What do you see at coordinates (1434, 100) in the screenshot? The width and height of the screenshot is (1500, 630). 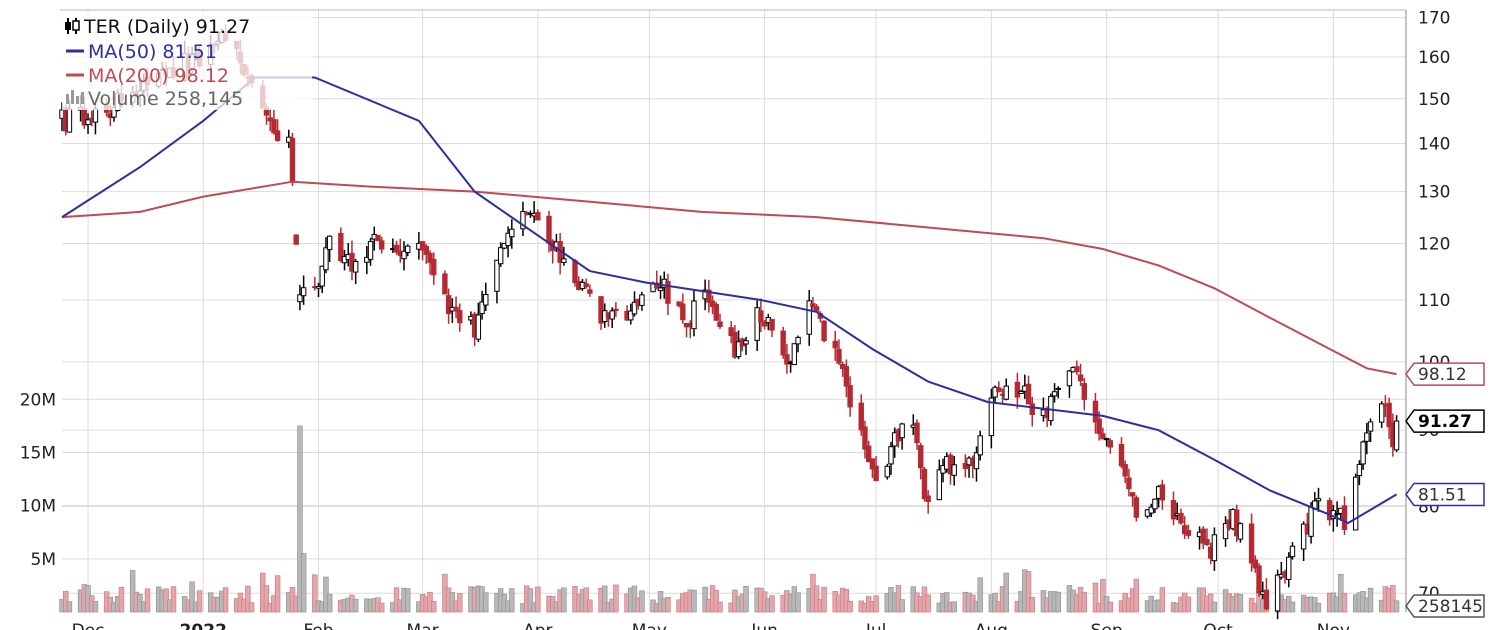 I see `price-tick-label: 150` at bounding box center [1434, 100].